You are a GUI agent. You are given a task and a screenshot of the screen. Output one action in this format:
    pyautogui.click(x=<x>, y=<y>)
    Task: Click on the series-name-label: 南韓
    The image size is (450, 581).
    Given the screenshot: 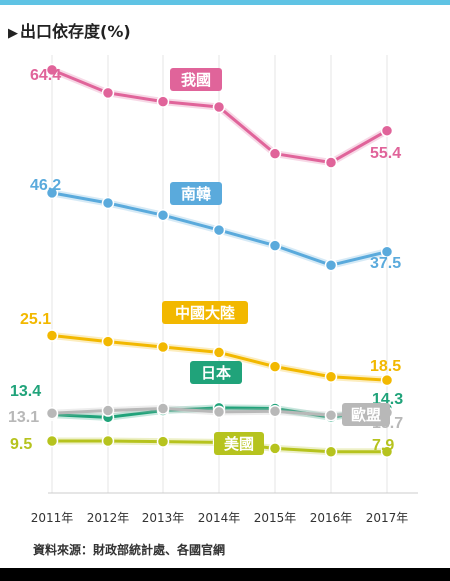 What is the action you would take?
    pyautogui.click(x=196, y=194)
    